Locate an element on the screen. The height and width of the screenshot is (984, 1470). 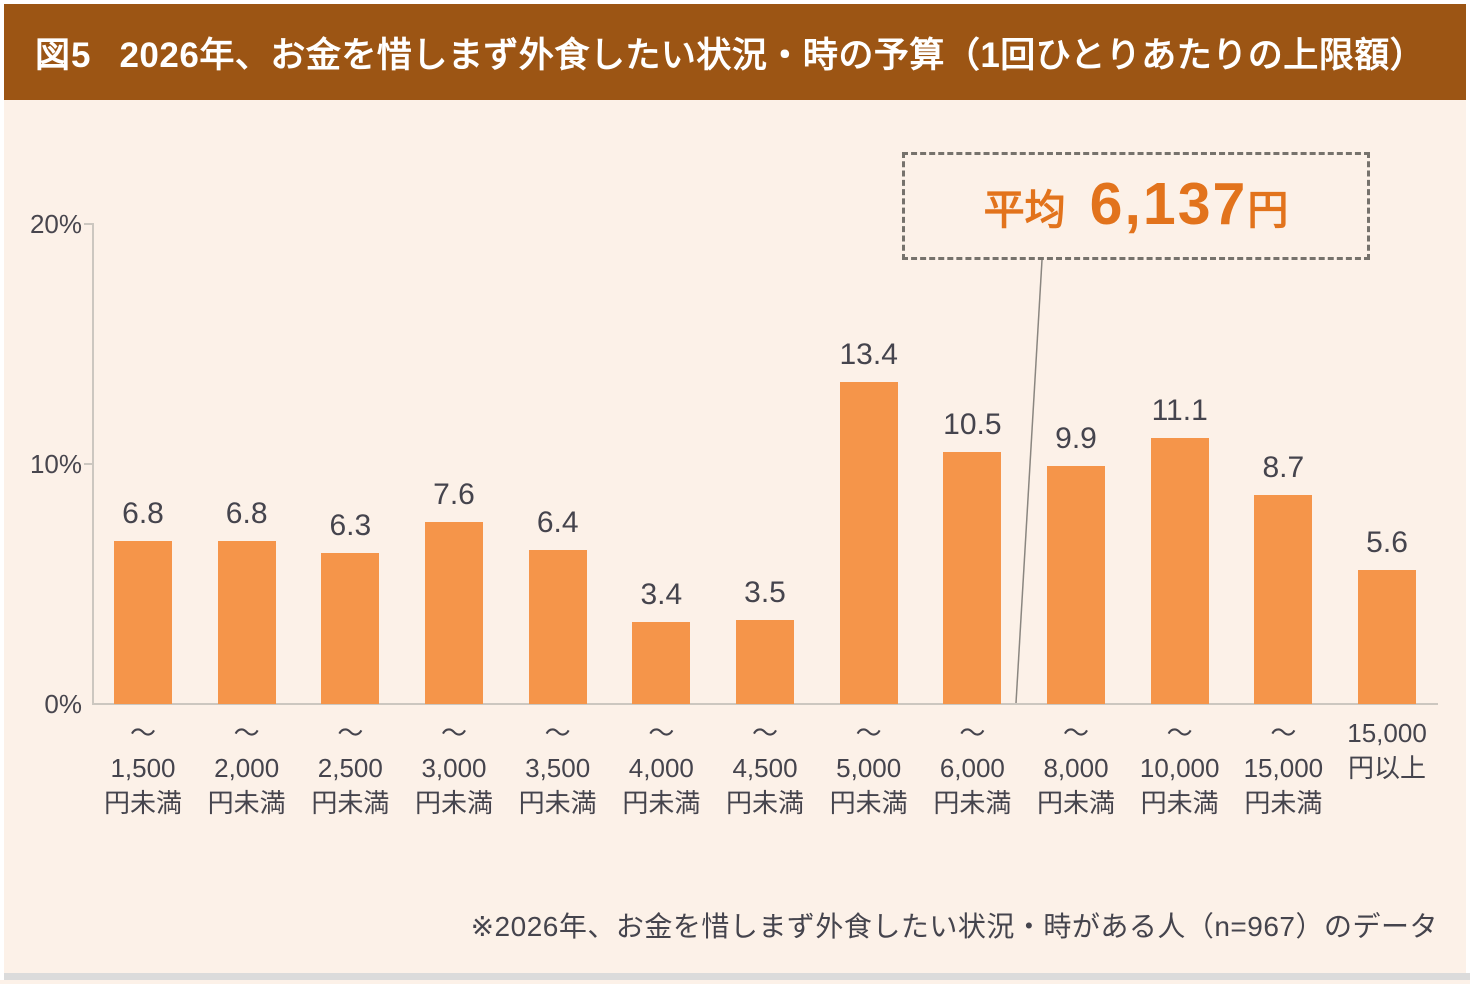
figure-number: 図5 is located at coordinates (63, 55).